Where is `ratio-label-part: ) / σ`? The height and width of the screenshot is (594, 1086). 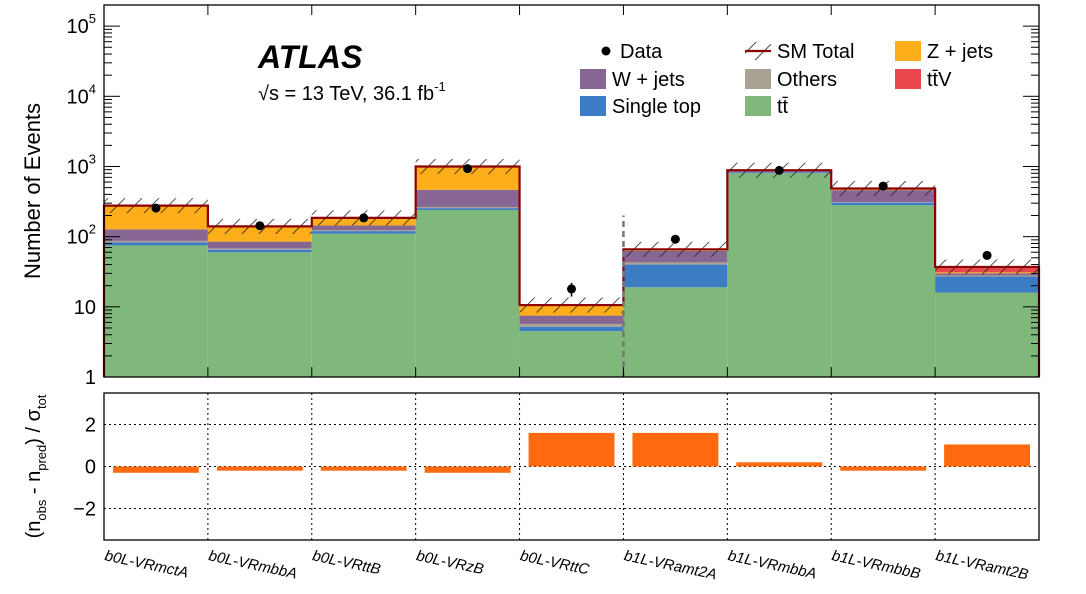
ratio-label-part: ) / σ is located at coordinates (34, 426).